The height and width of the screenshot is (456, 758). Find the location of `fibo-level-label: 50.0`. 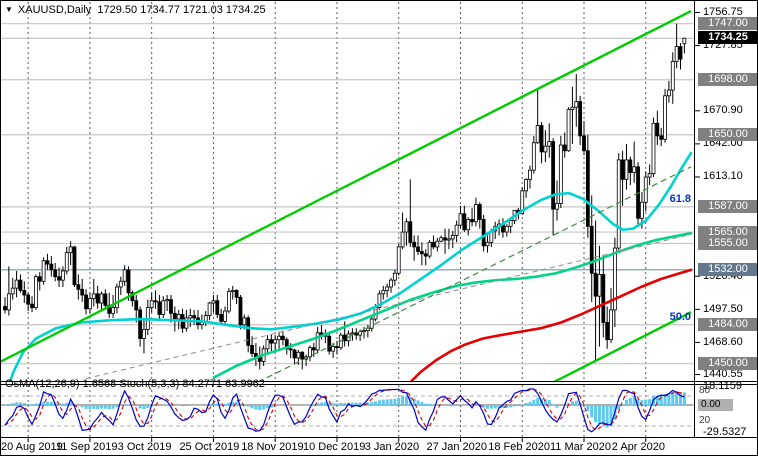

fibo-level-label: 50.0 is located at coordinates (680, 316).